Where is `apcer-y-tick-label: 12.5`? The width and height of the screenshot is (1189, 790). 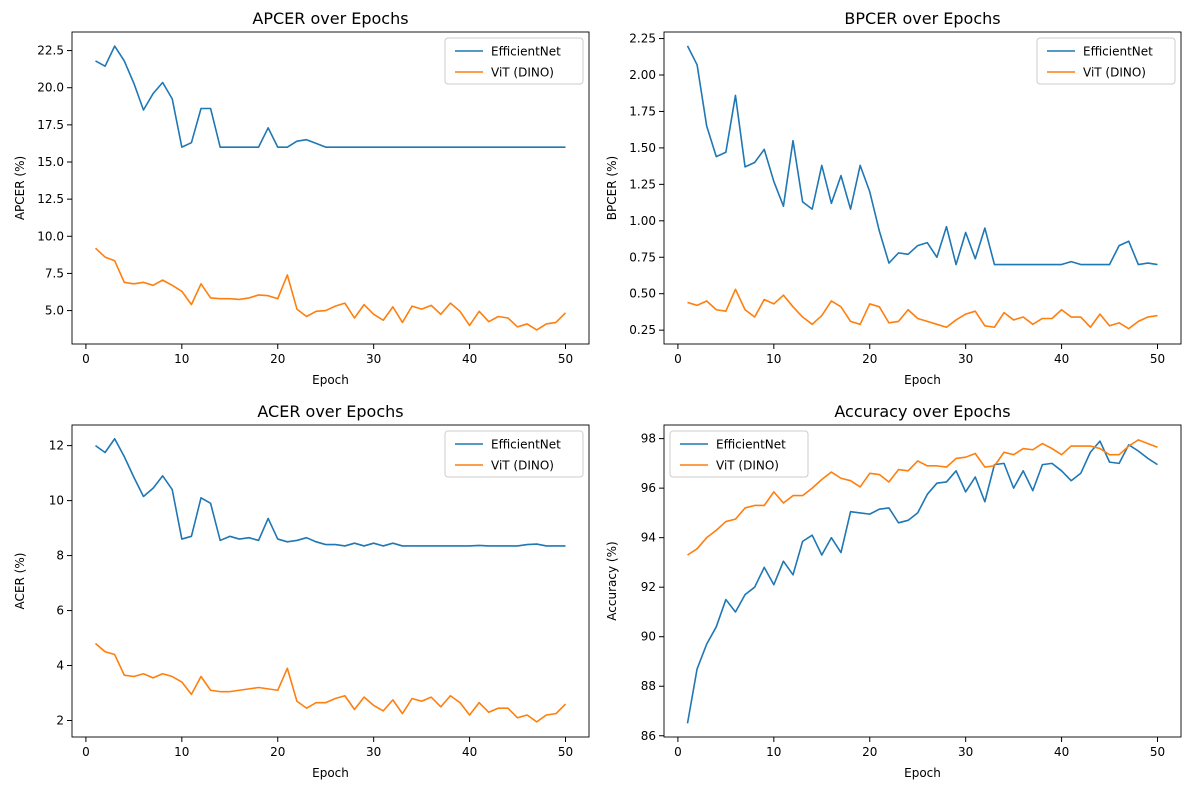
apcer-y-tick-label: 12.5 is located at coordinates (50, 199).